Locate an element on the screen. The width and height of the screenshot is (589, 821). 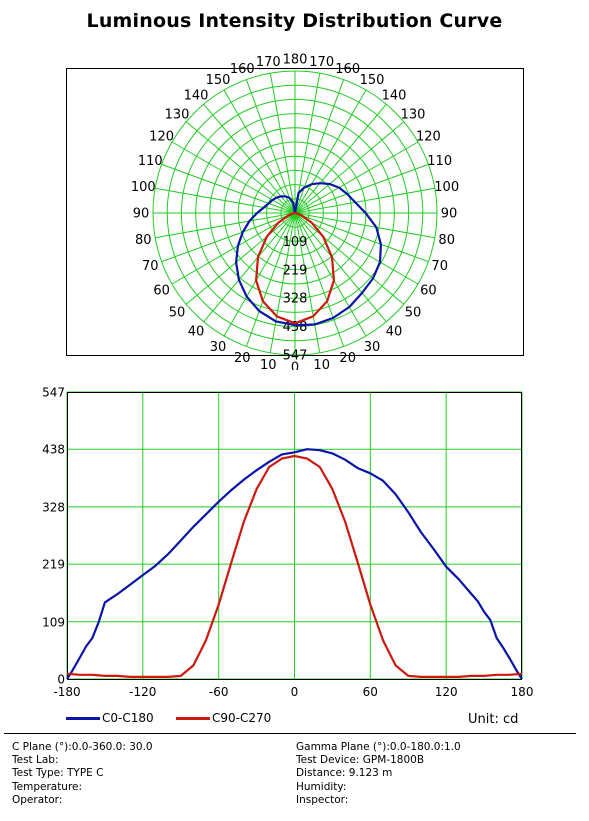
info-divider is located at coordinates (290, 733).